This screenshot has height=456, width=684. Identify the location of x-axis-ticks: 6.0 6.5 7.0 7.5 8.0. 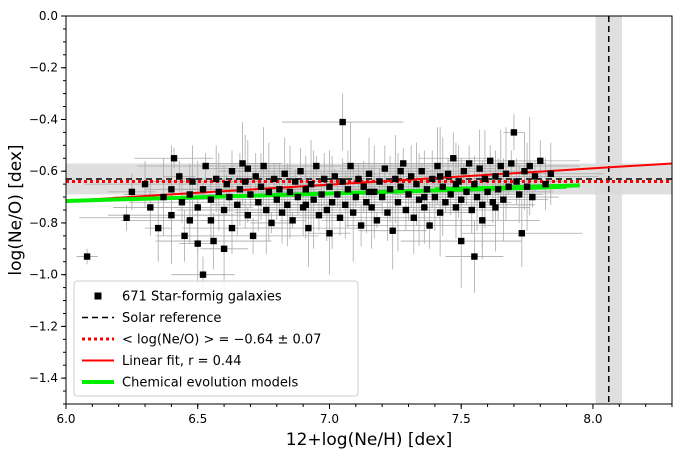
(364, 415).